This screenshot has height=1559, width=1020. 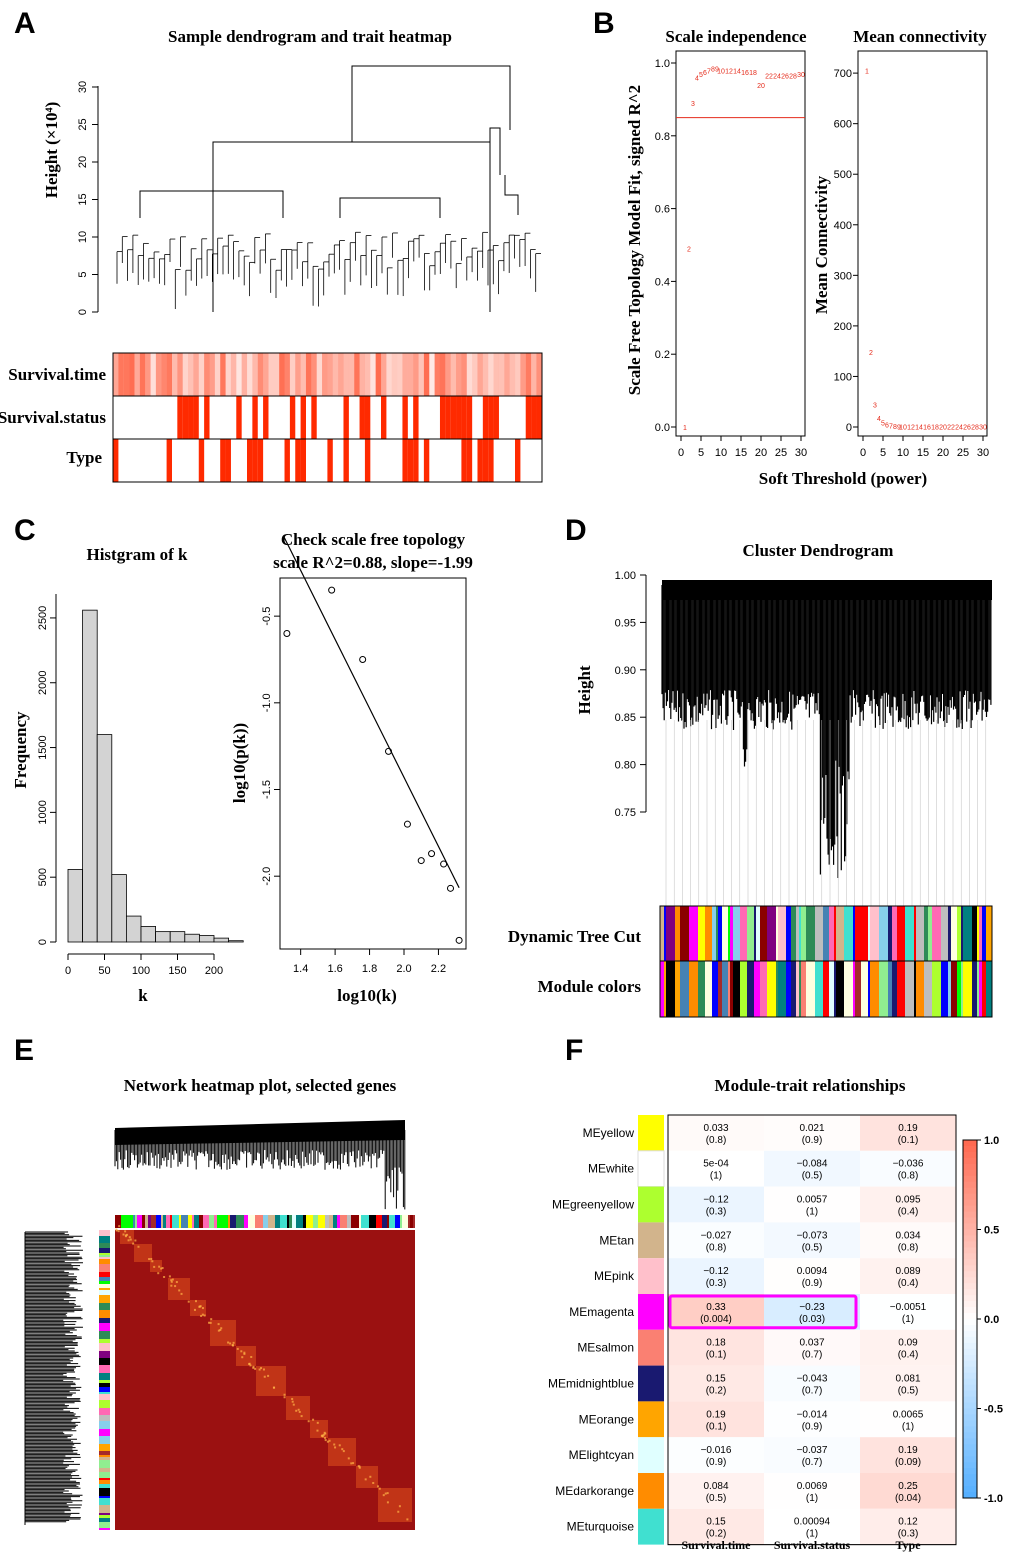 What do you see at coordinates (908, 1426) in the screenshot?
I see `p-value: (1)` at bounding box center [908, 1426].